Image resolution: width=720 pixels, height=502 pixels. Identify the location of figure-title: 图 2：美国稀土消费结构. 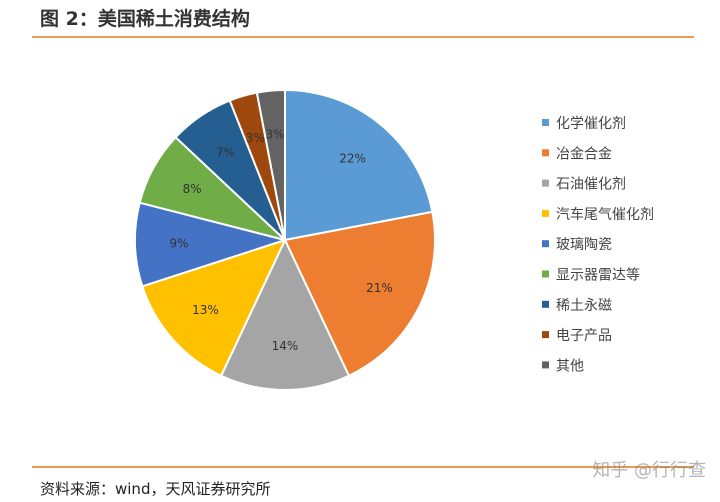
(145, 19).